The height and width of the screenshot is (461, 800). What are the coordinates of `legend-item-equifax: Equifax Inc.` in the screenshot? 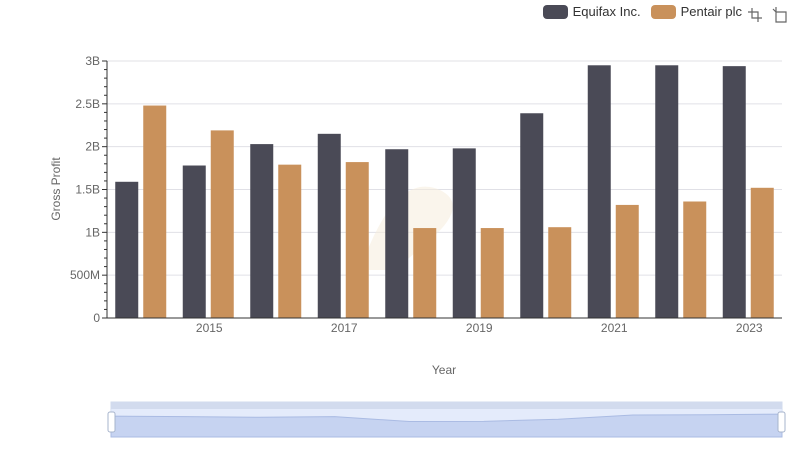 It's located at (591, 11).